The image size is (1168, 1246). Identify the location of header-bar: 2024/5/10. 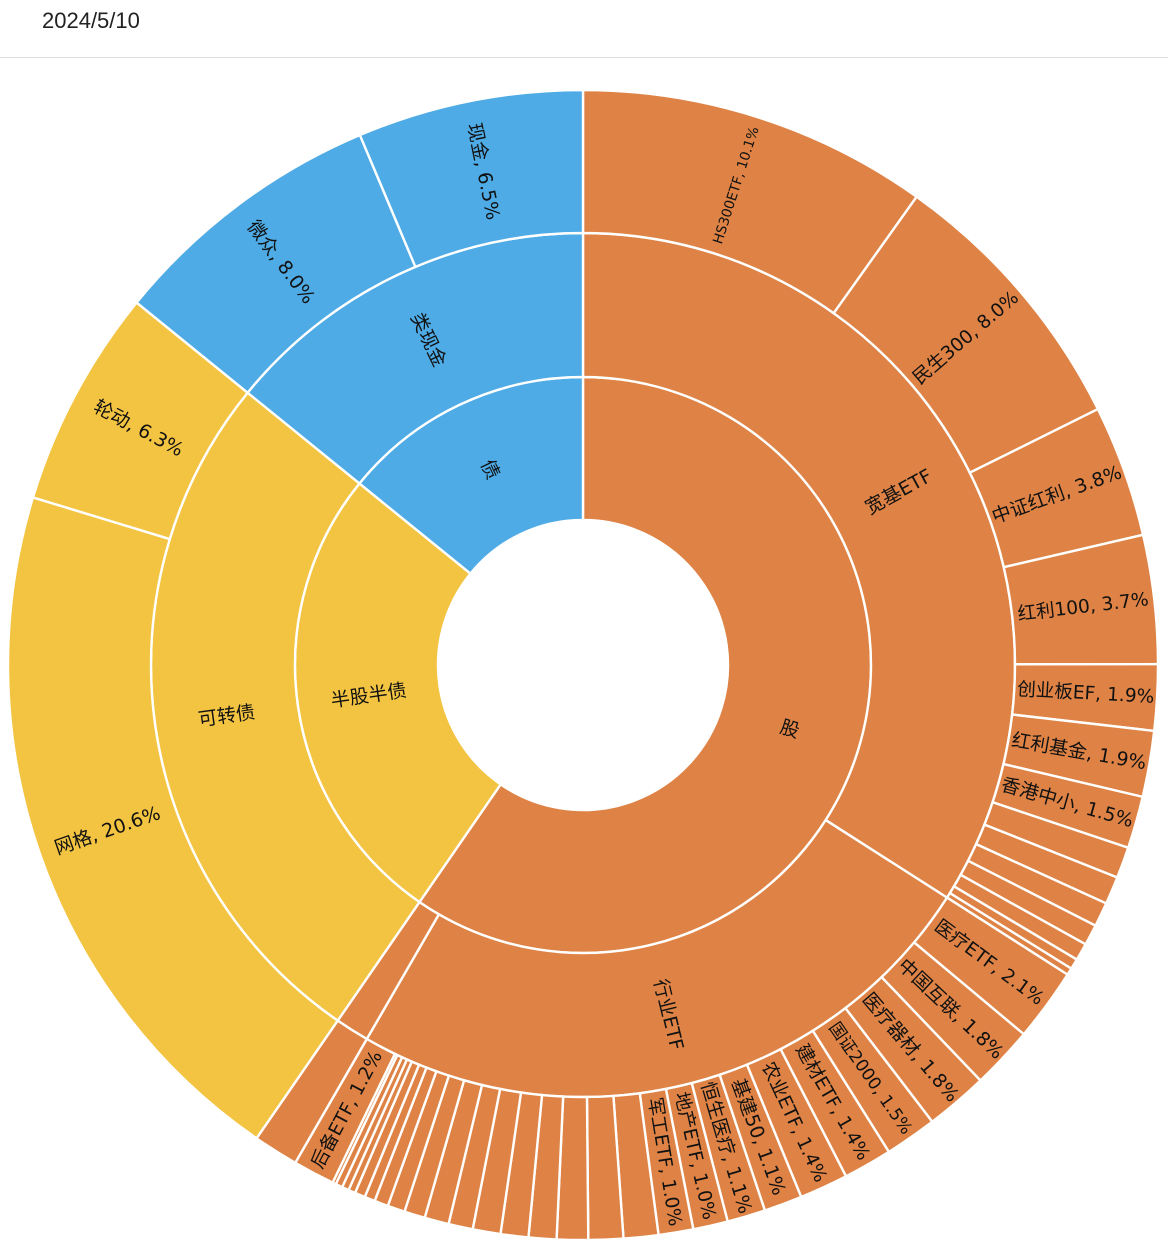
(584, 29).